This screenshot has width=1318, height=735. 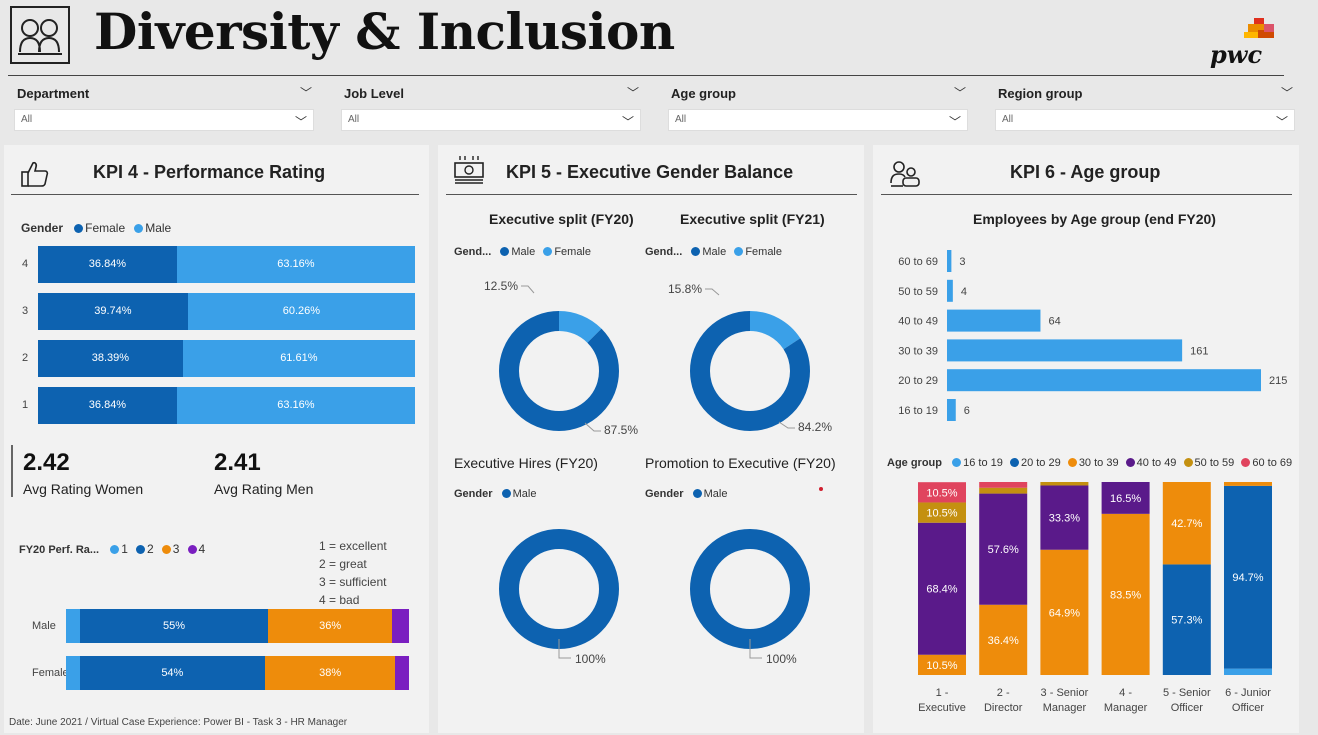 What do you see at coordinates (172, 673) in the screenshot?
I see `perf-data-label: 54%` at bounding box center [172, 673].